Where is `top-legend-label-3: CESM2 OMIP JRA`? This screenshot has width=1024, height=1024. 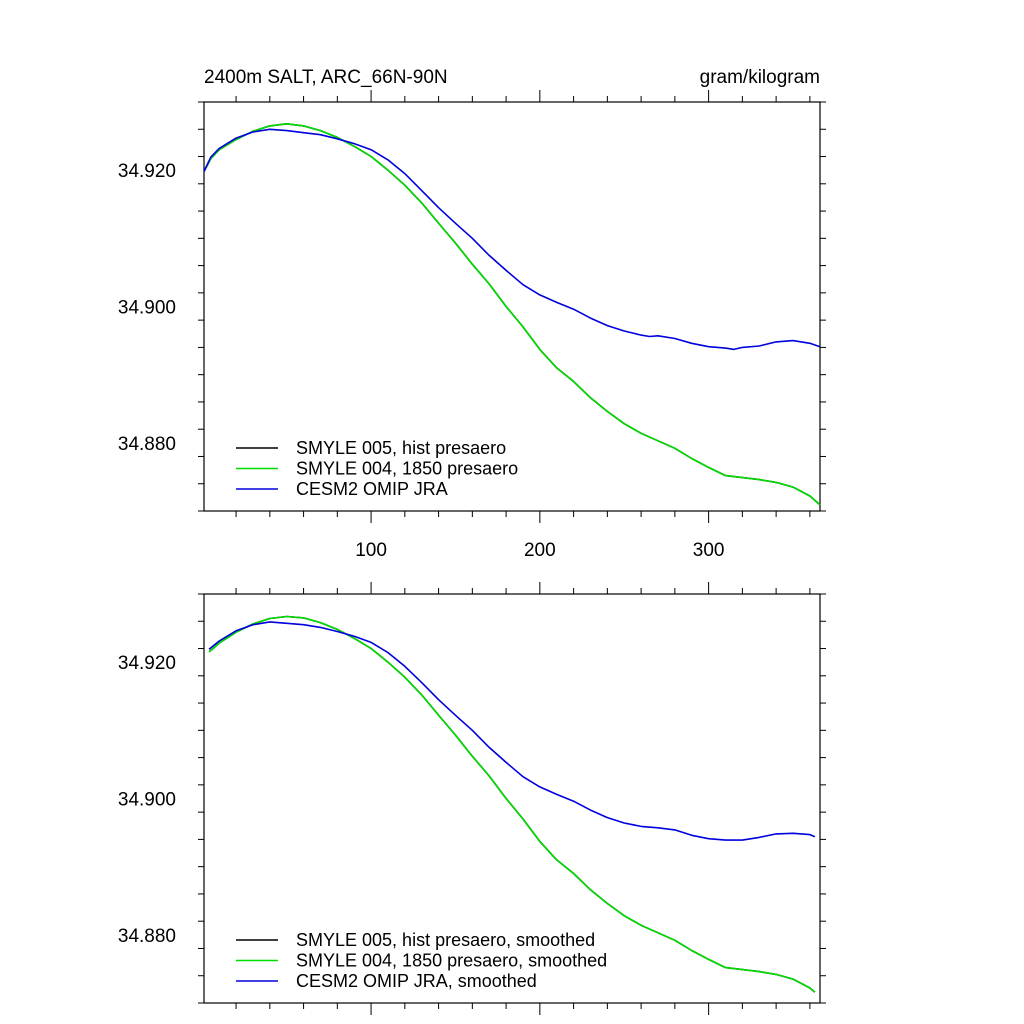 top-legend-label-3: CESM2 OMIP JRA is located at coordinates (372, 489).